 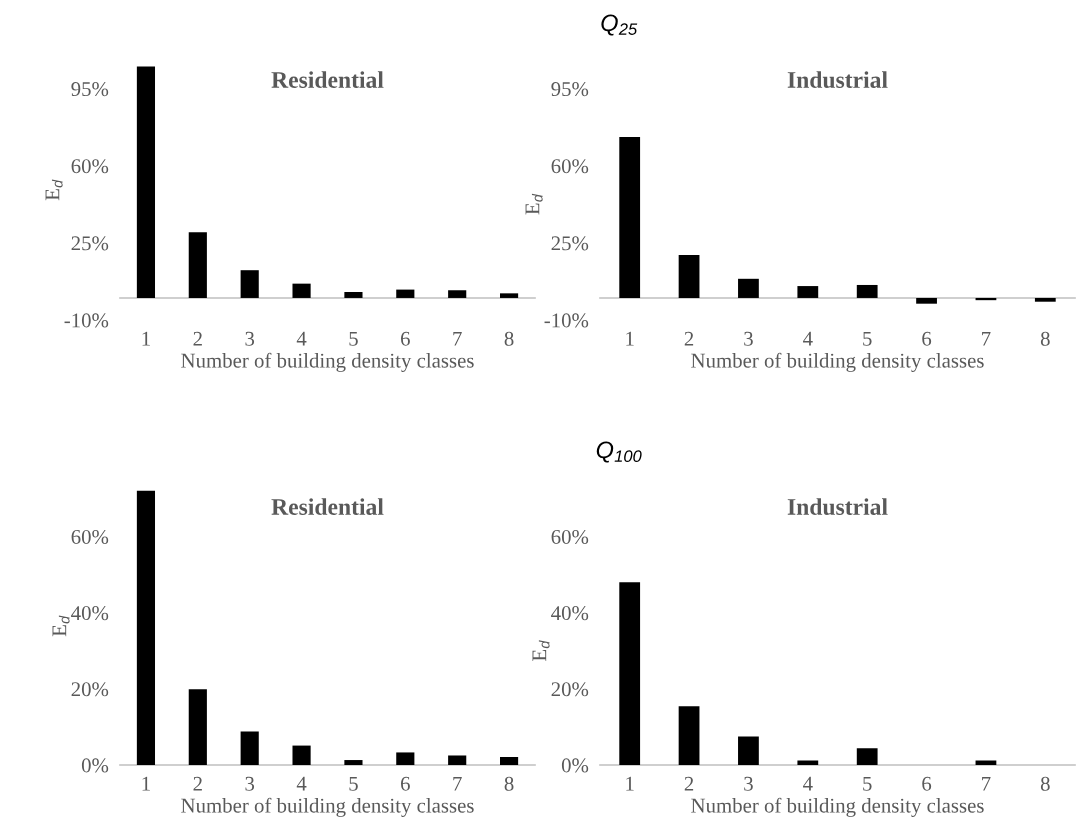 What do you see at coordinates (619, 25) in the screenshot?
I see `text: Q$_{25}$` at bounding box center [619, 25].